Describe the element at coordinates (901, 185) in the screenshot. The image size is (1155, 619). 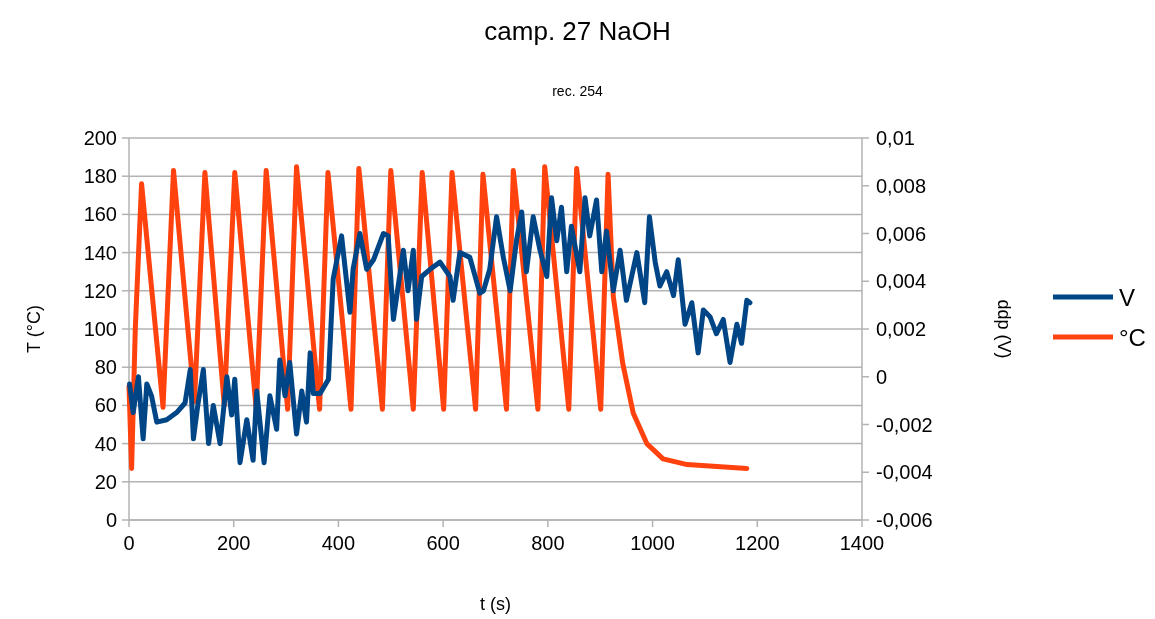
I see `y2-tick-label: 0,008` at that location.